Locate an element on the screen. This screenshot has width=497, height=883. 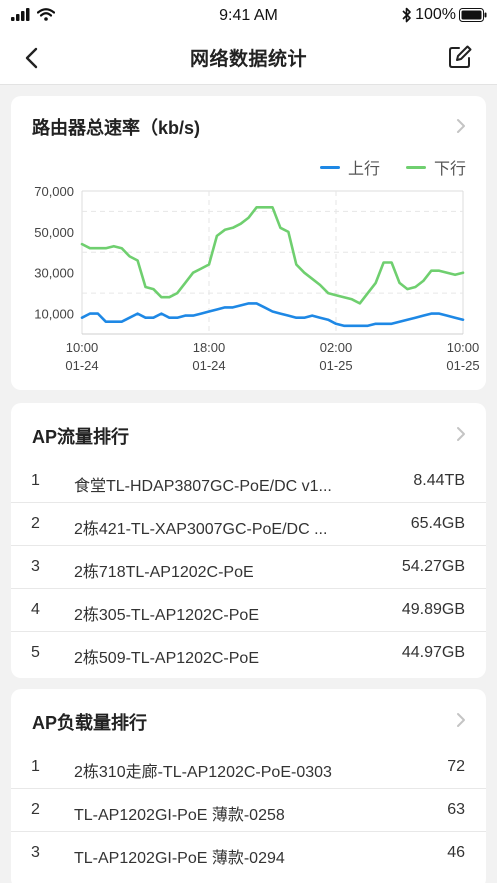
status-bar: 9:41 AM 100% is located at coordinates (248, 15).